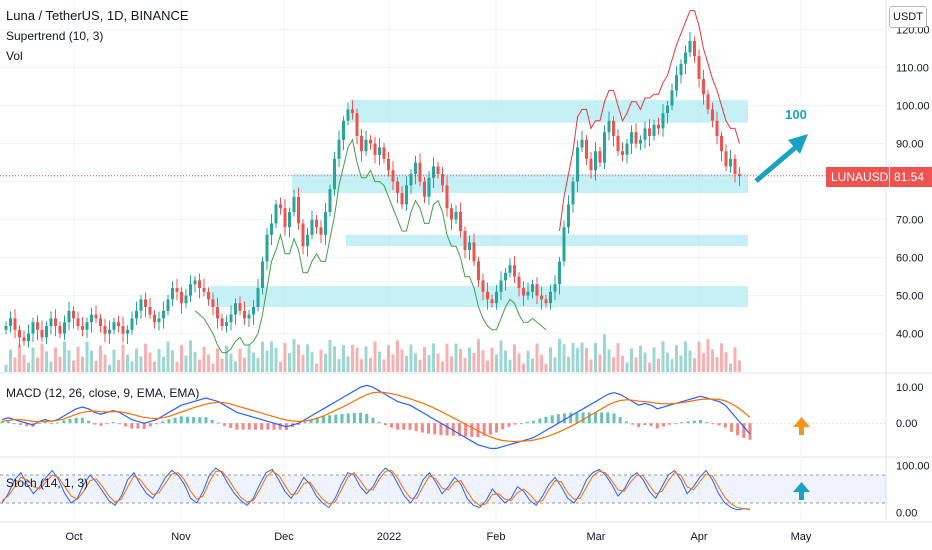  Describe the element at coordinates (913, 107) in the screenshot. I see `price-tick-label: 100.00` at that location.